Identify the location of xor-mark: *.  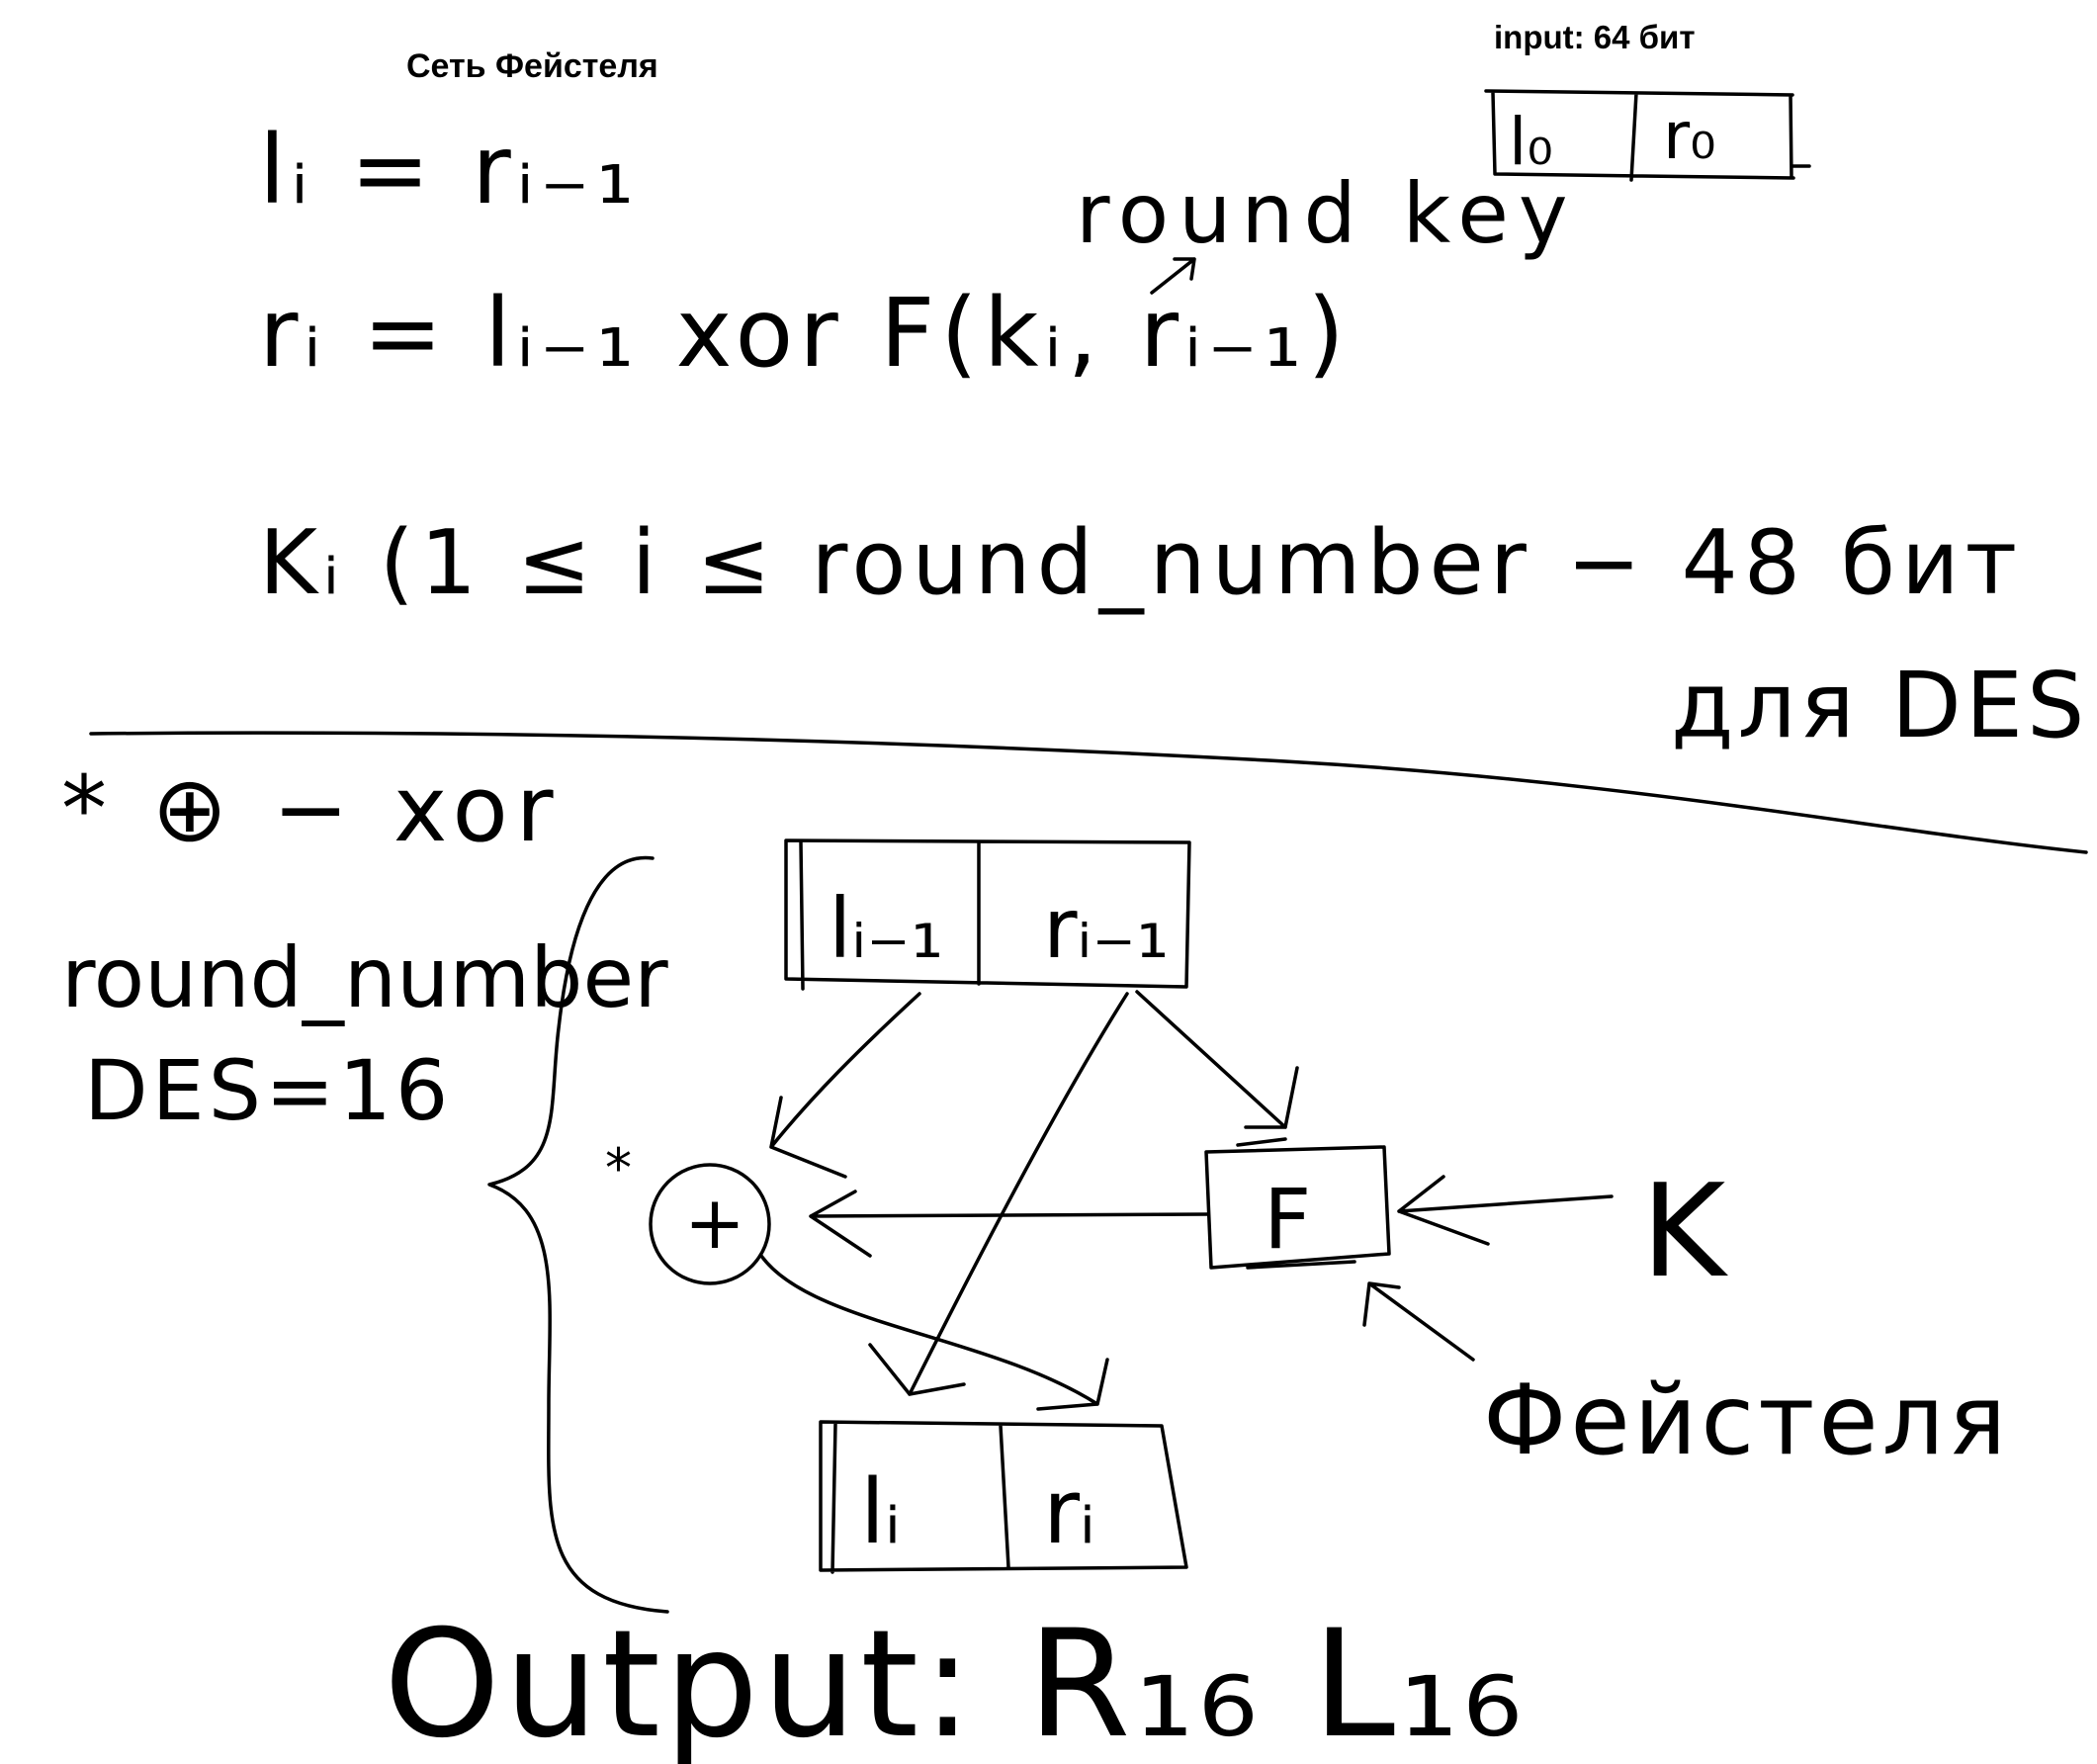
(618, 1168).